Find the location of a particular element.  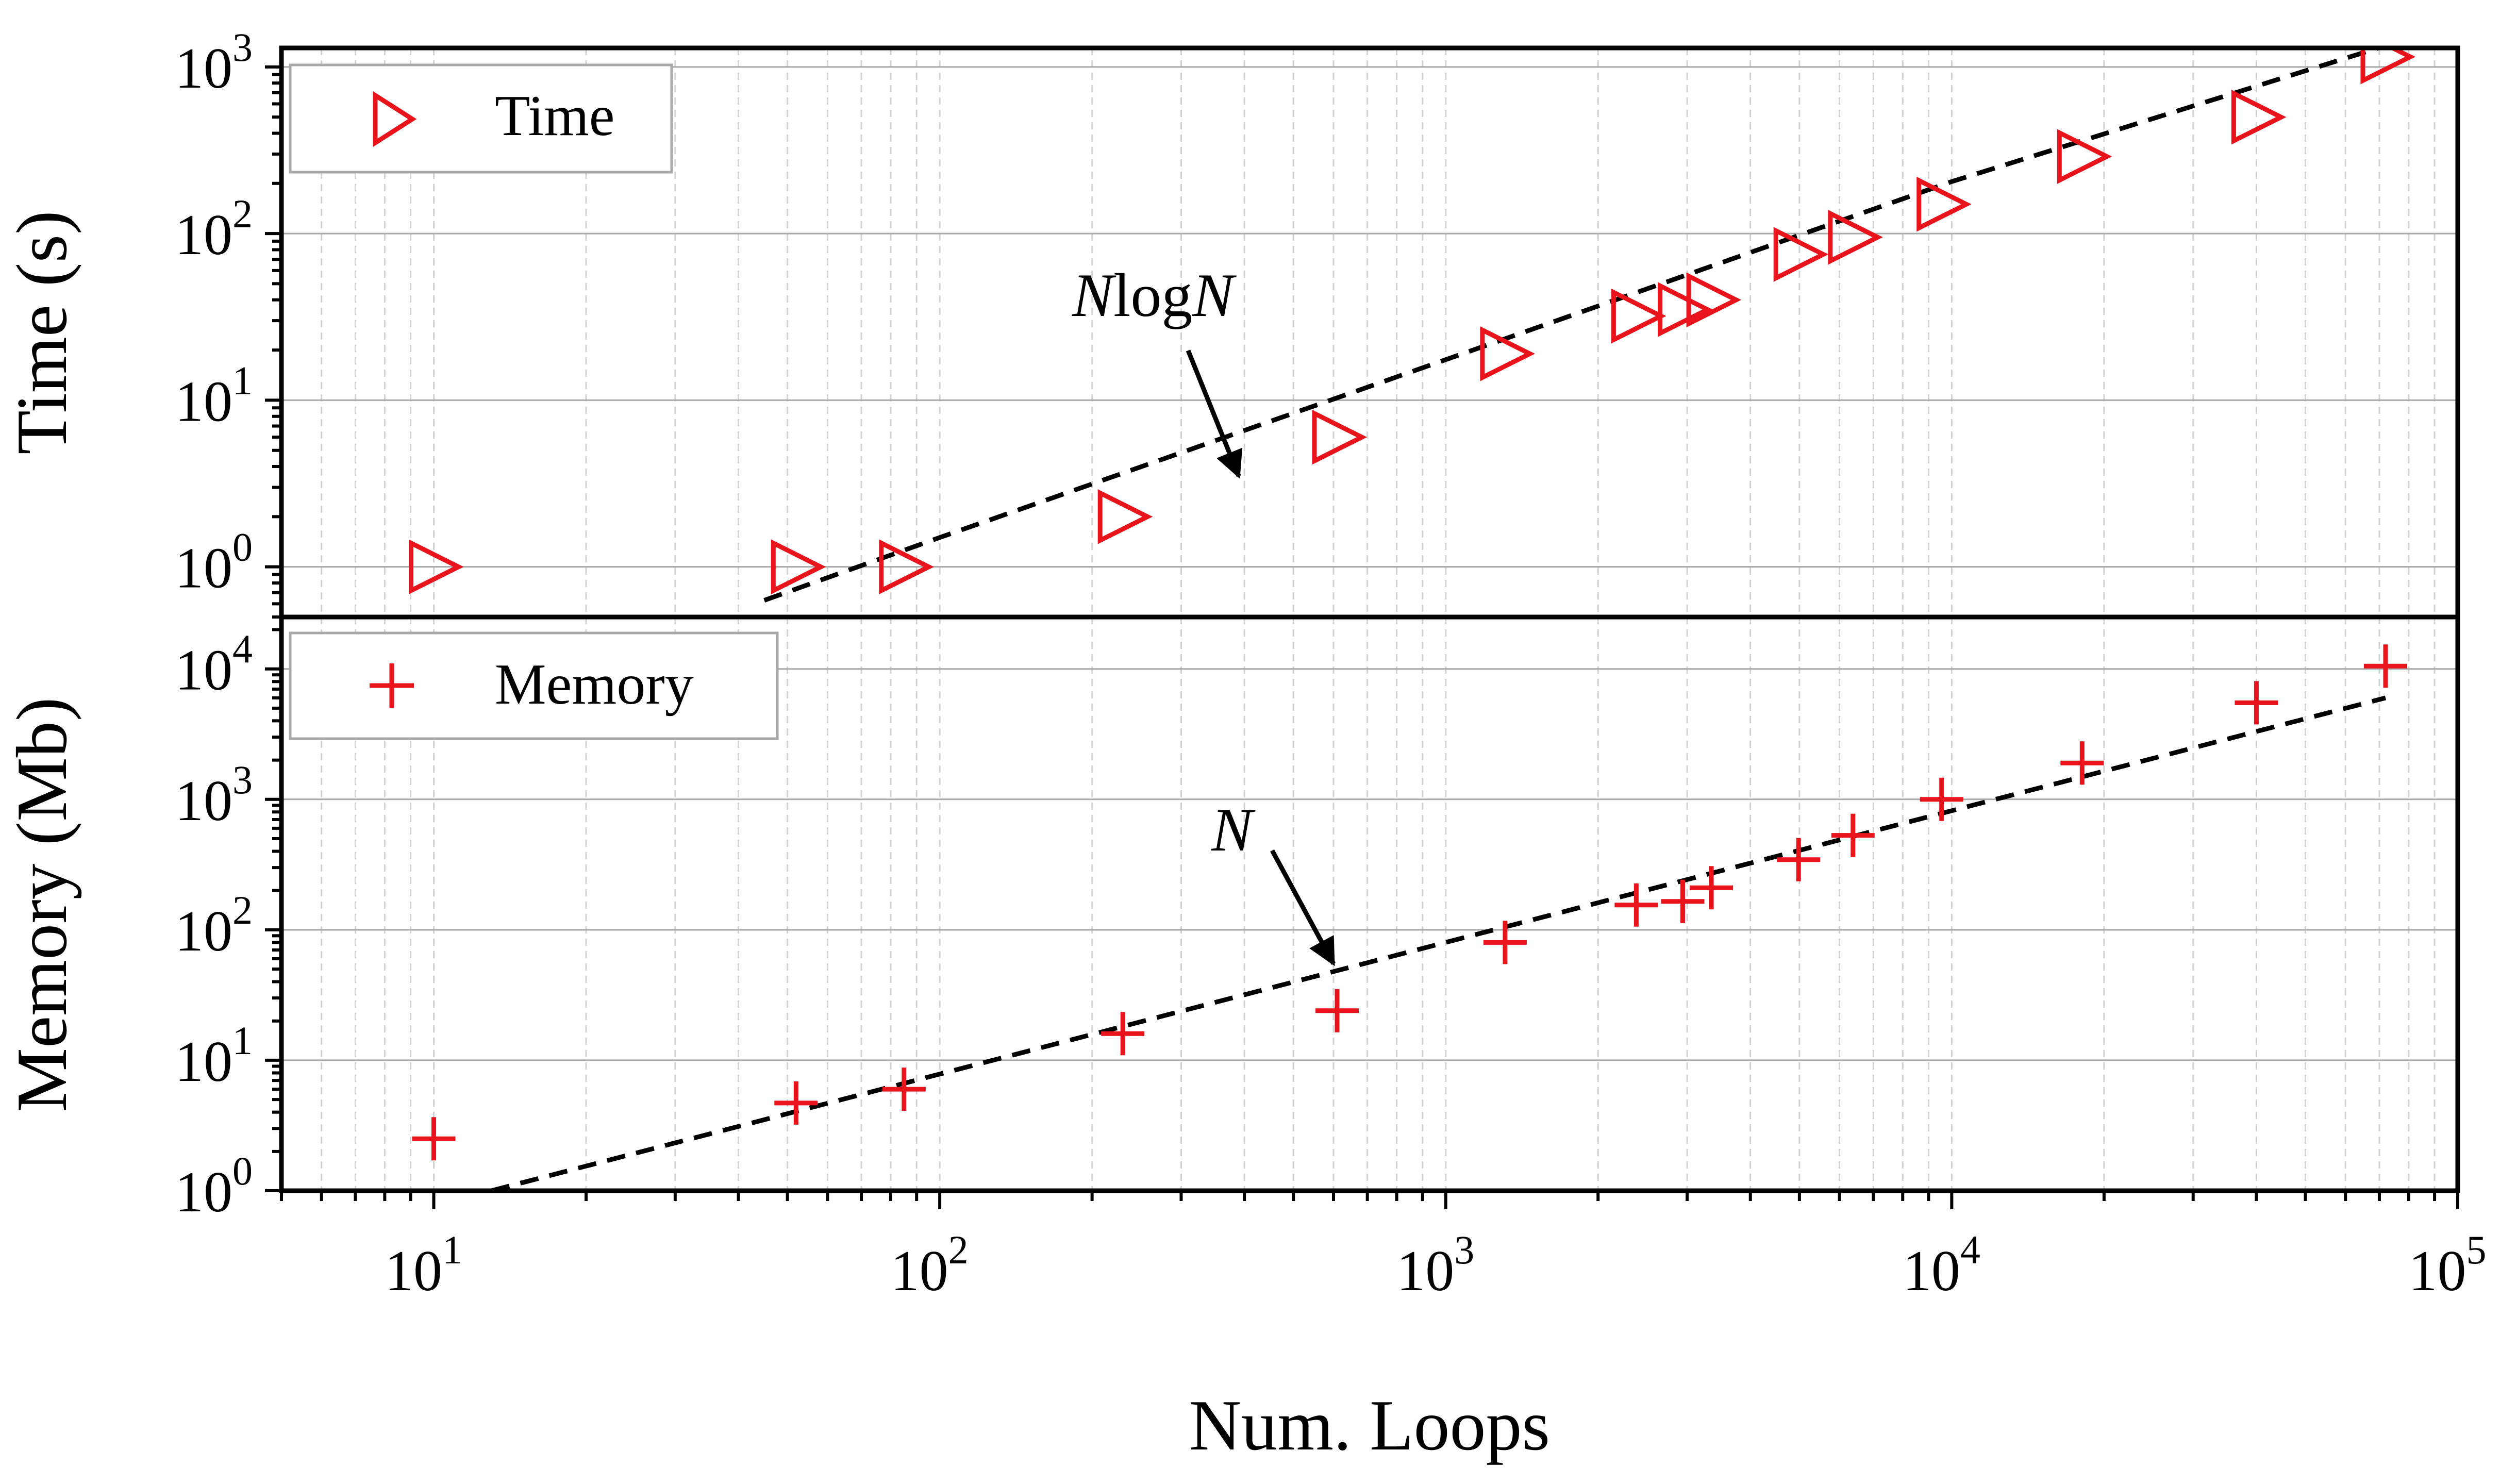

time-legend-label: Time is located at coordinates (555, 116).